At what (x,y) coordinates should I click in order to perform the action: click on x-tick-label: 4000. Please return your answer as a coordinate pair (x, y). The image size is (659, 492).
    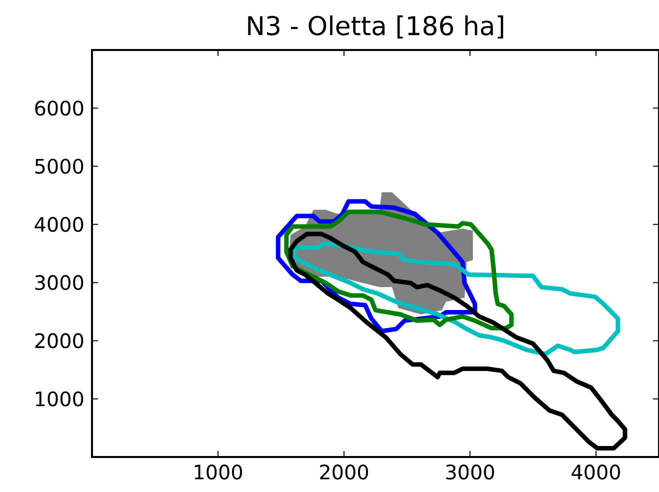
    Looking at the image, I should click on (596, 472).